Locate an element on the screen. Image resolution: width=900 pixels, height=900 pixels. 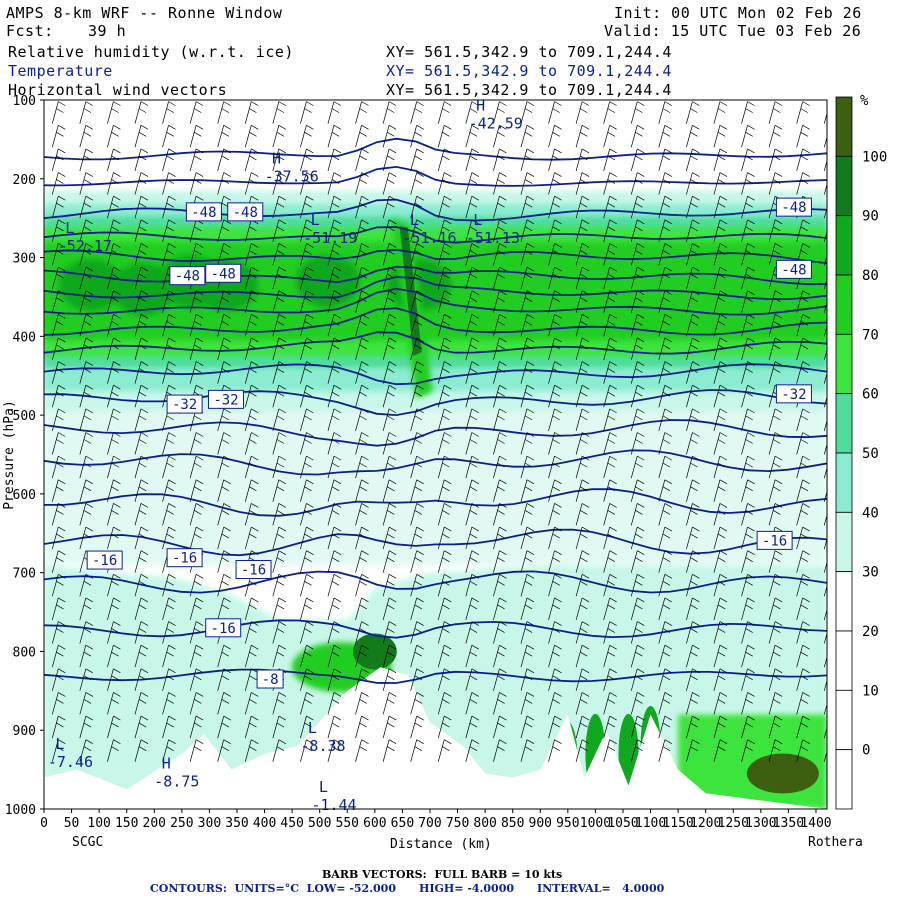
y-tick-label: 700 is located at coordinates (24, 574).